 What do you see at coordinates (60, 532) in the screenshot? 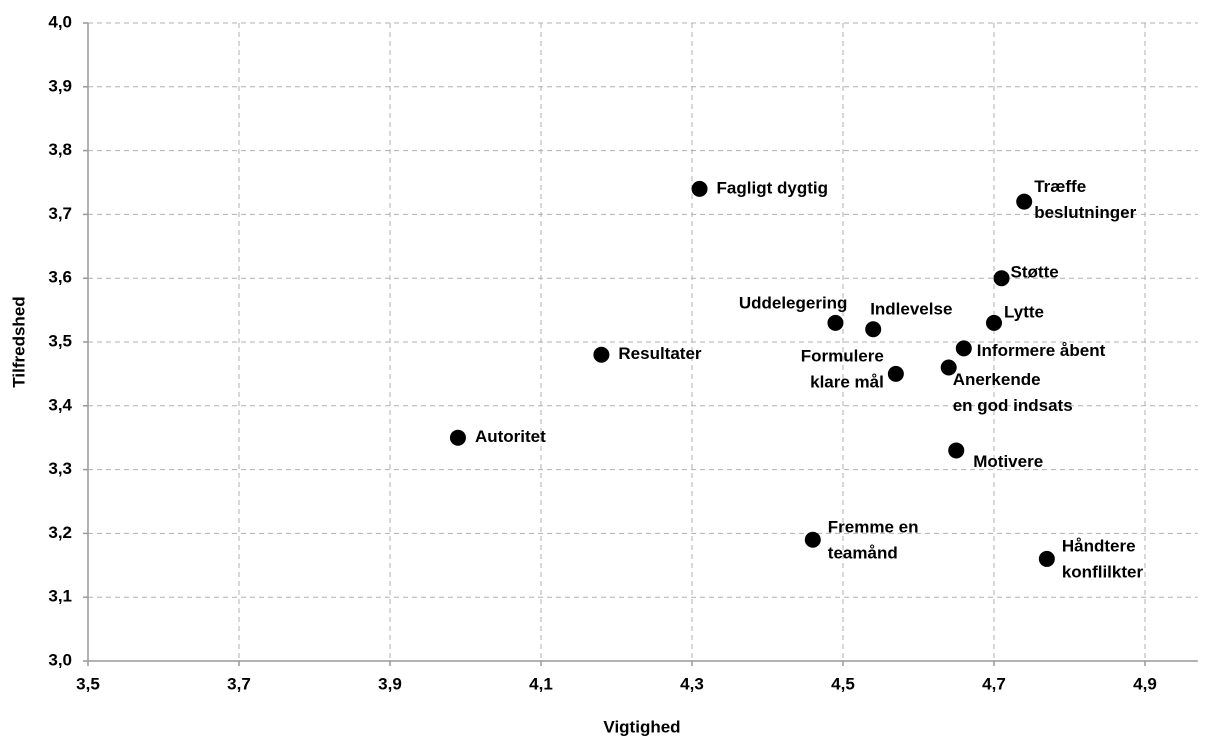
I see `y-tick-label: 3,2` at bounding box center [60, 532].